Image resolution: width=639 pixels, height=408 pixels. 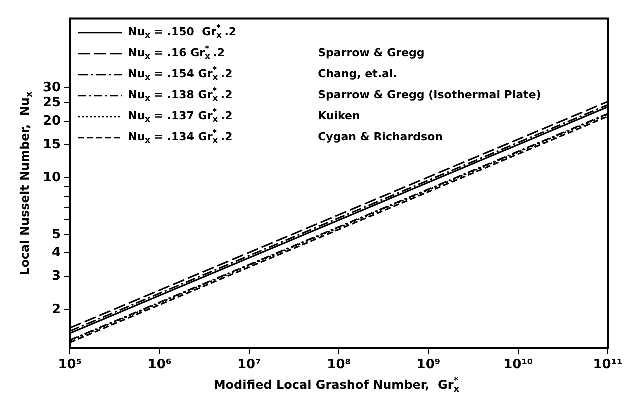 I want to click on y-tick-label: 2, so click(x=57, y=310).